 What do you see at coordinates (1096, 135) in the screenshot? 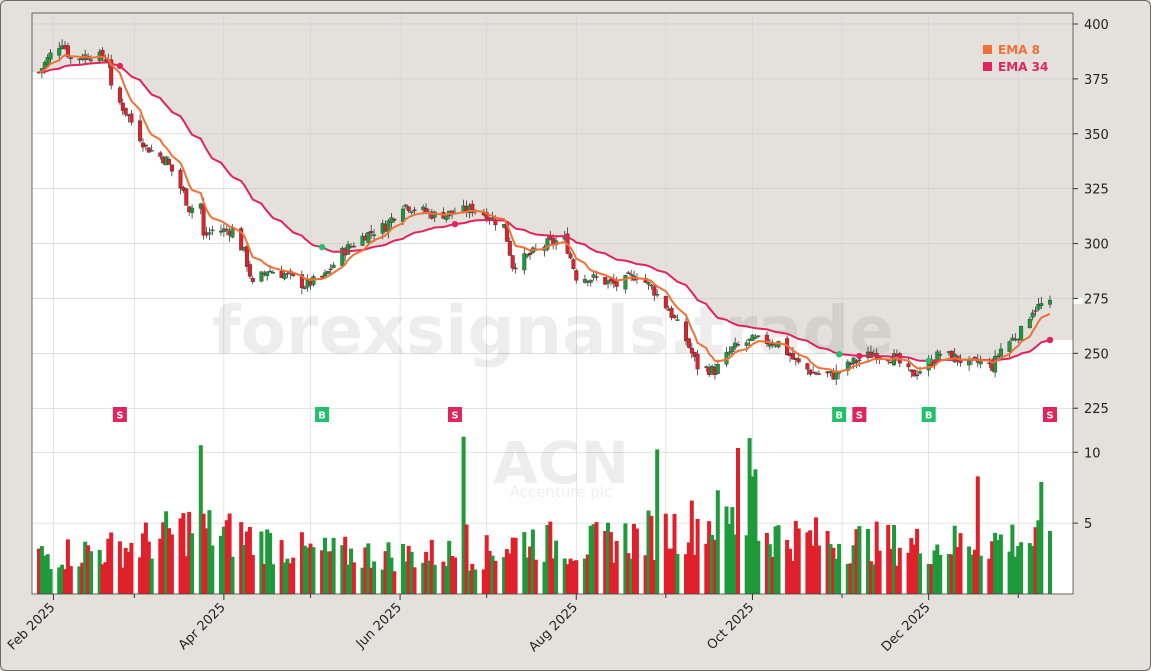
I see `price-tick-label: 350` at bounding box center [1096, 135].